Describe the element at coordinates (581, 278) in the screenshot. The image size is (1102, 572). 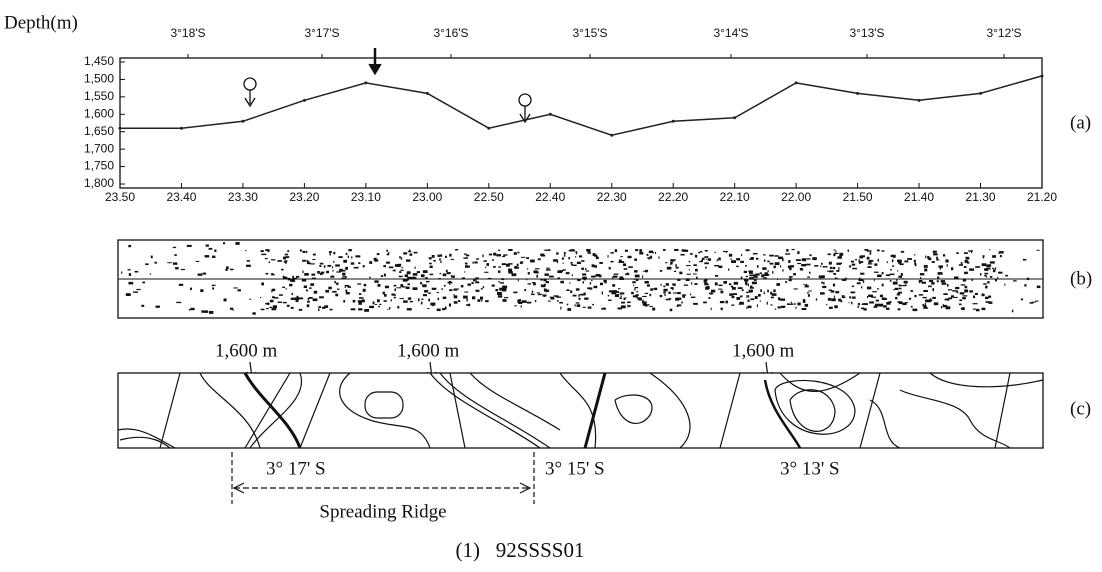
I see `sonar-image` at that location.